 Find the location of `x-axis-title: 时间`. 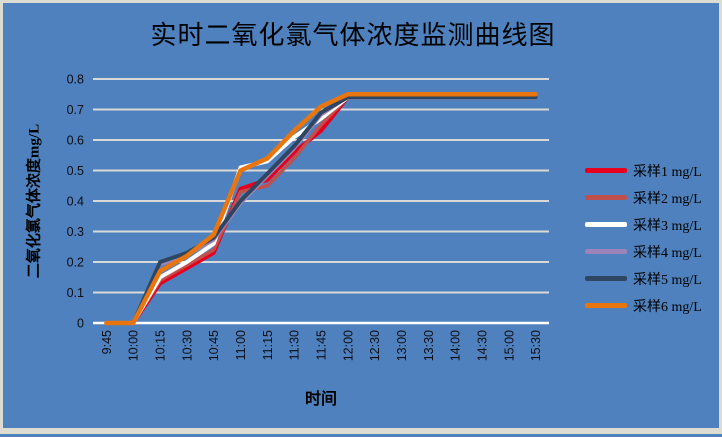

x-axis-title: 时间 is located at coordinates (320, 399).